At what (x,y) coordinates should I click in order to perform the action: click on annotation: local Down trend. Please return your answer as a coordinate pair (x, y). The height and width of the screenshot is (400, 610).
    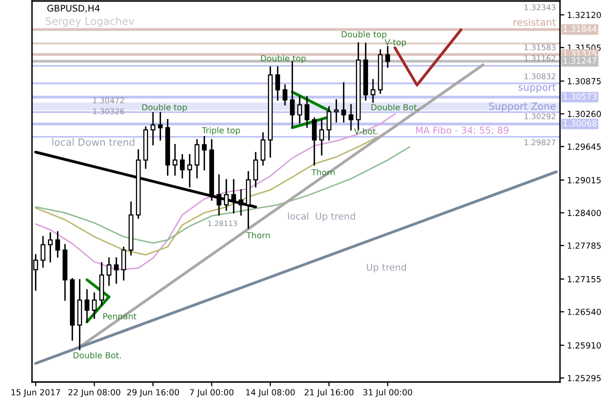
    Looking at the image, I should click on (93, 142).